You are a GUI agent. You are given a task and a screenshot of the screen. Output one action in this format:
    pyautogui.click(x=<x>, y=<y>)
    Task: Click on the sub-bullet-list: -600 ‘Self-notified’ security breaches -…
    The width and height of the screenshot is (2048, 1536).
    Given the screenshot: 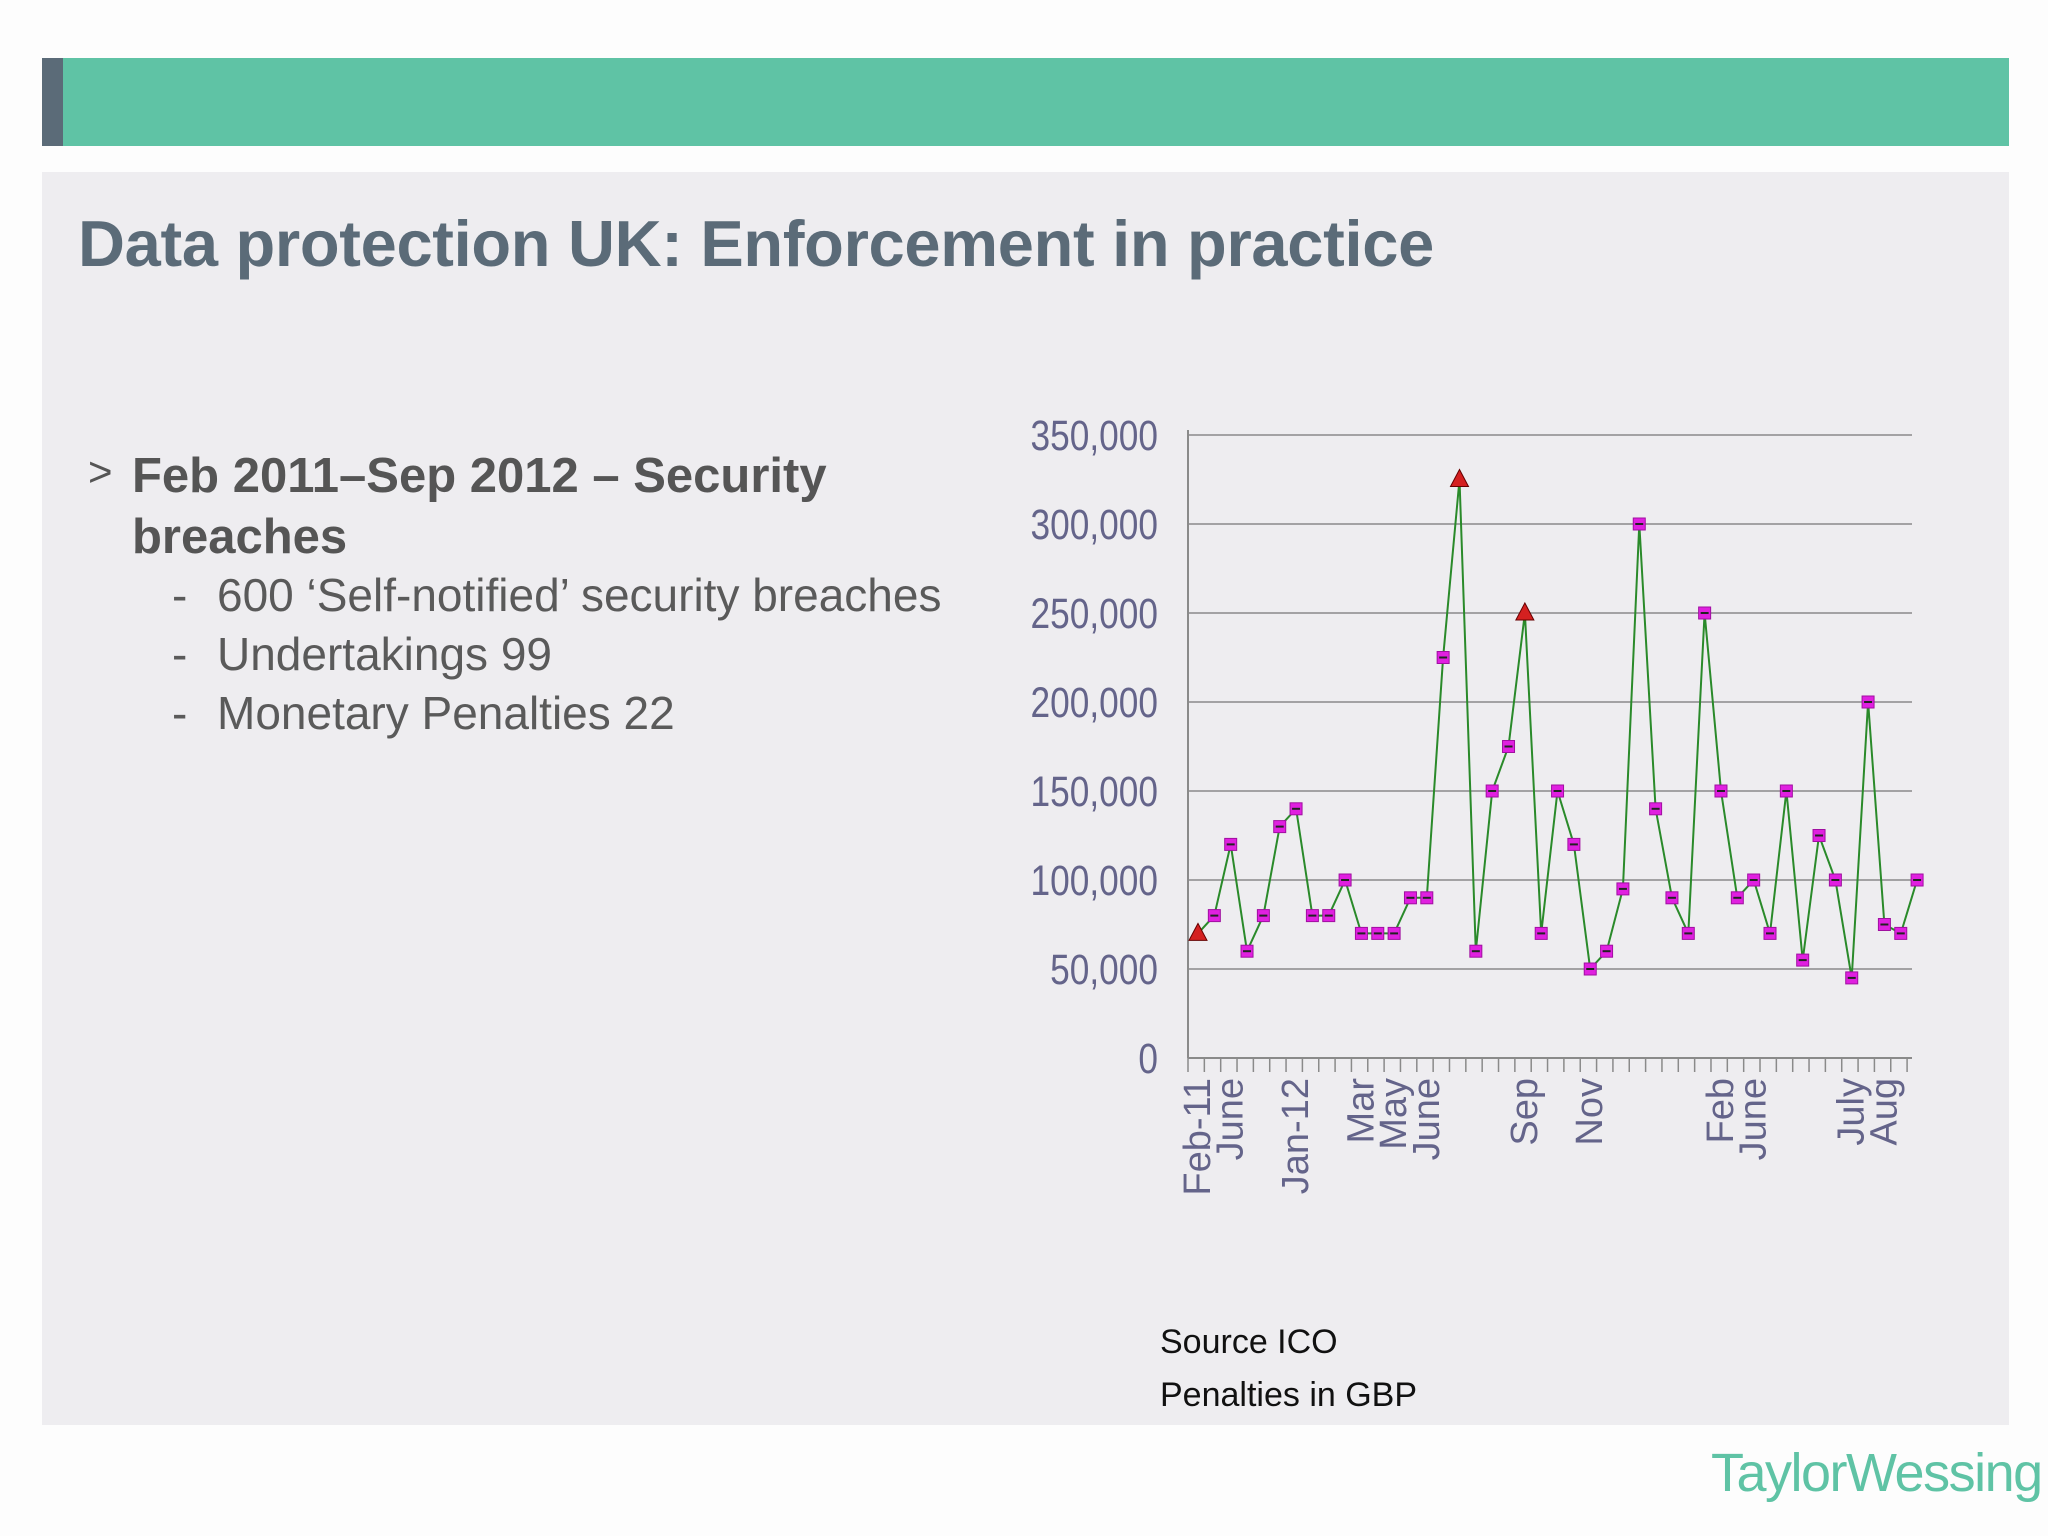 What is the action you would take?
    pyautogui.click(x=556, y=654)
    